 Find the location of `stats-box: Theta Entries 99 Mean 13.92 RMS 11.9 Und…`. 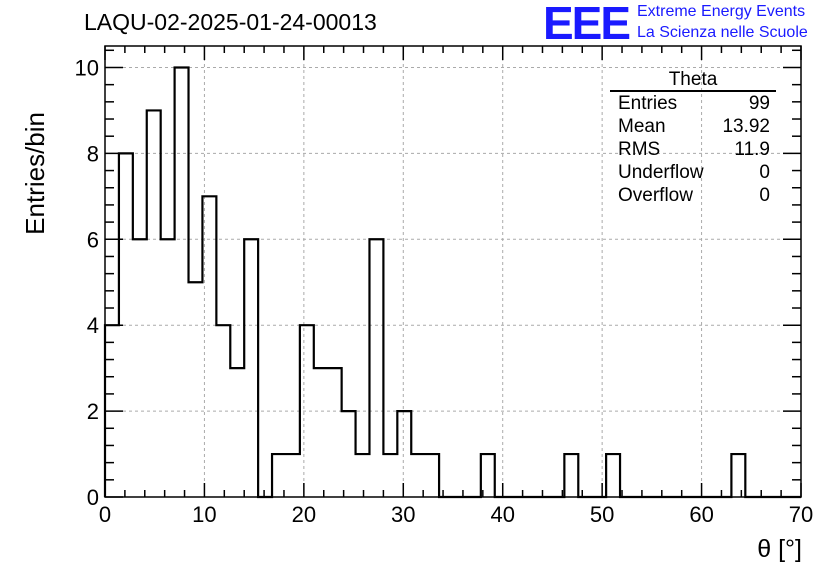

stats-box: Theta Entries 99 Mean 13.92 RMS 11.9 Und… is located at coordinates (693, 138).